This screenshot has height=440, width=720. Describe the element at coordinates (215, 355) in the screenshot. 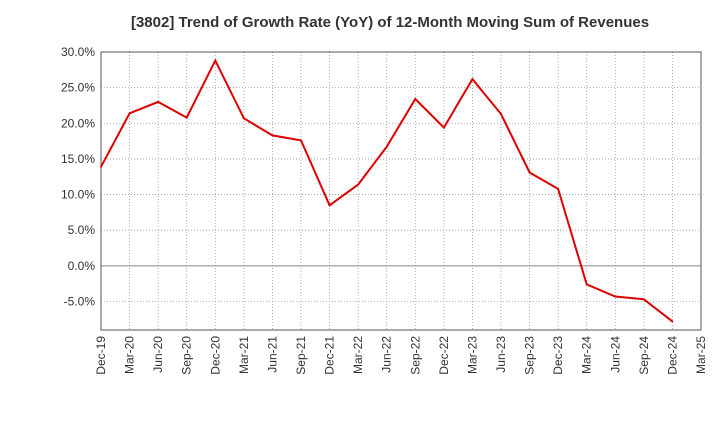

I see `x-tick-label: Dec-20` at that location.